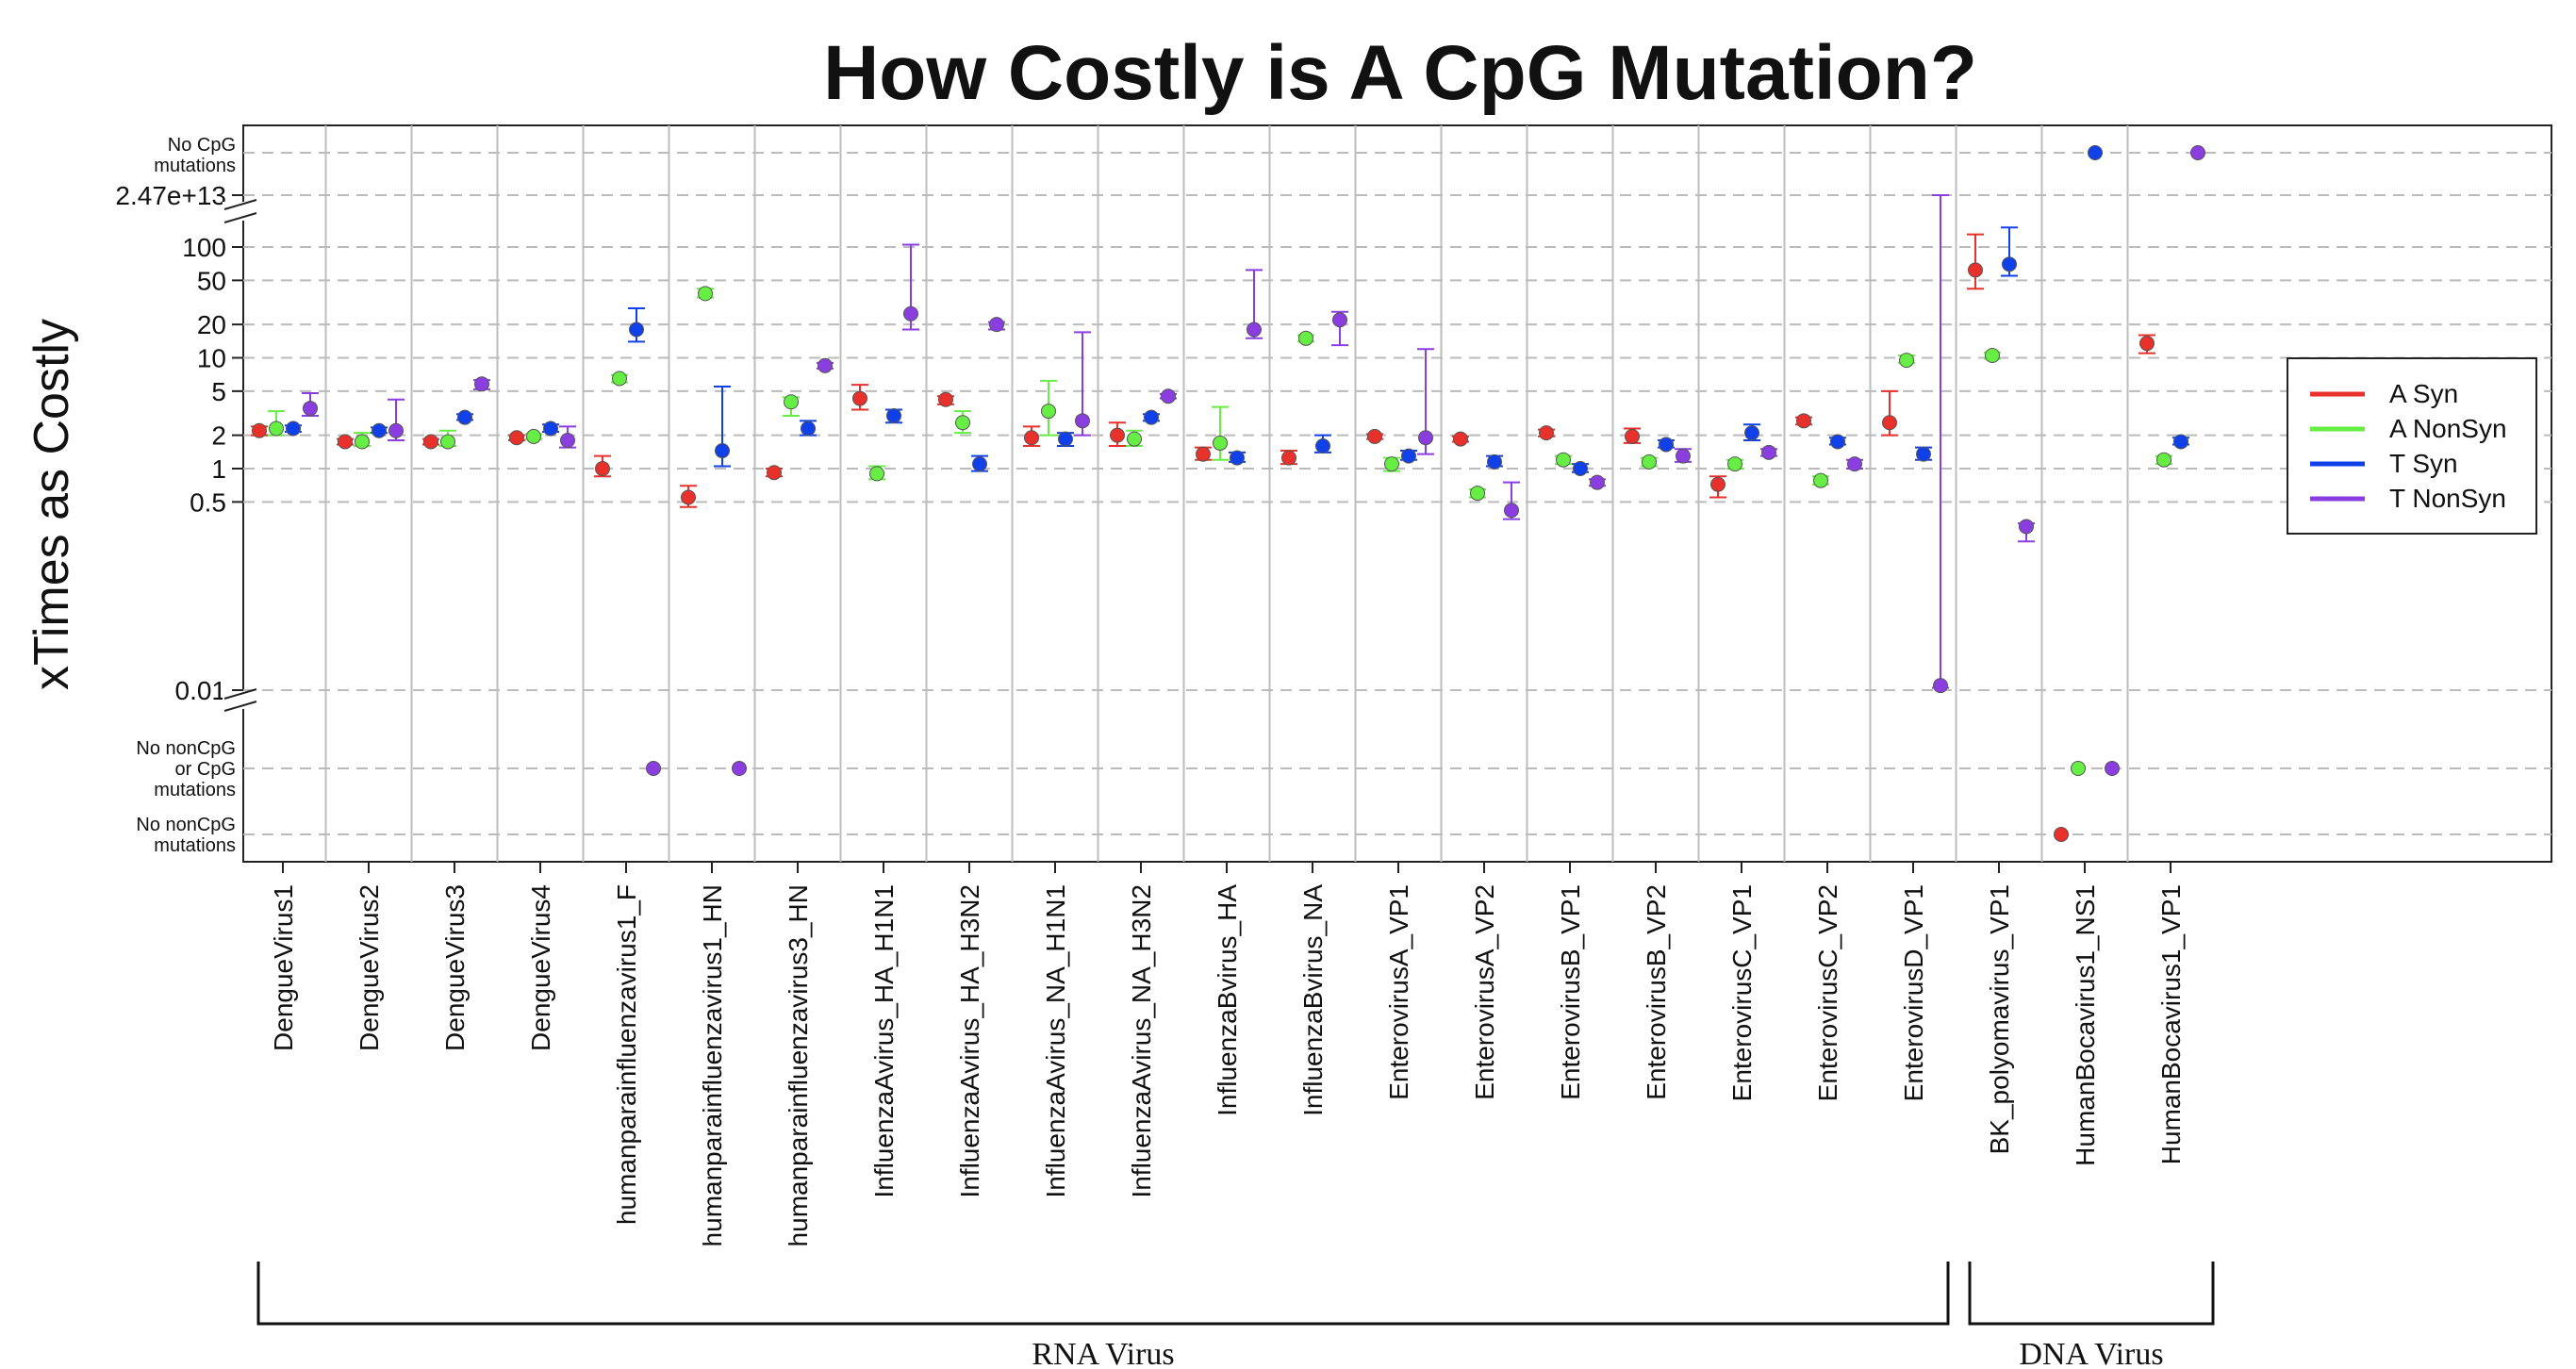  Describe the element at coordinates (205, 769) in the screenshot. I see `special-row-label: or CpG` at that location.